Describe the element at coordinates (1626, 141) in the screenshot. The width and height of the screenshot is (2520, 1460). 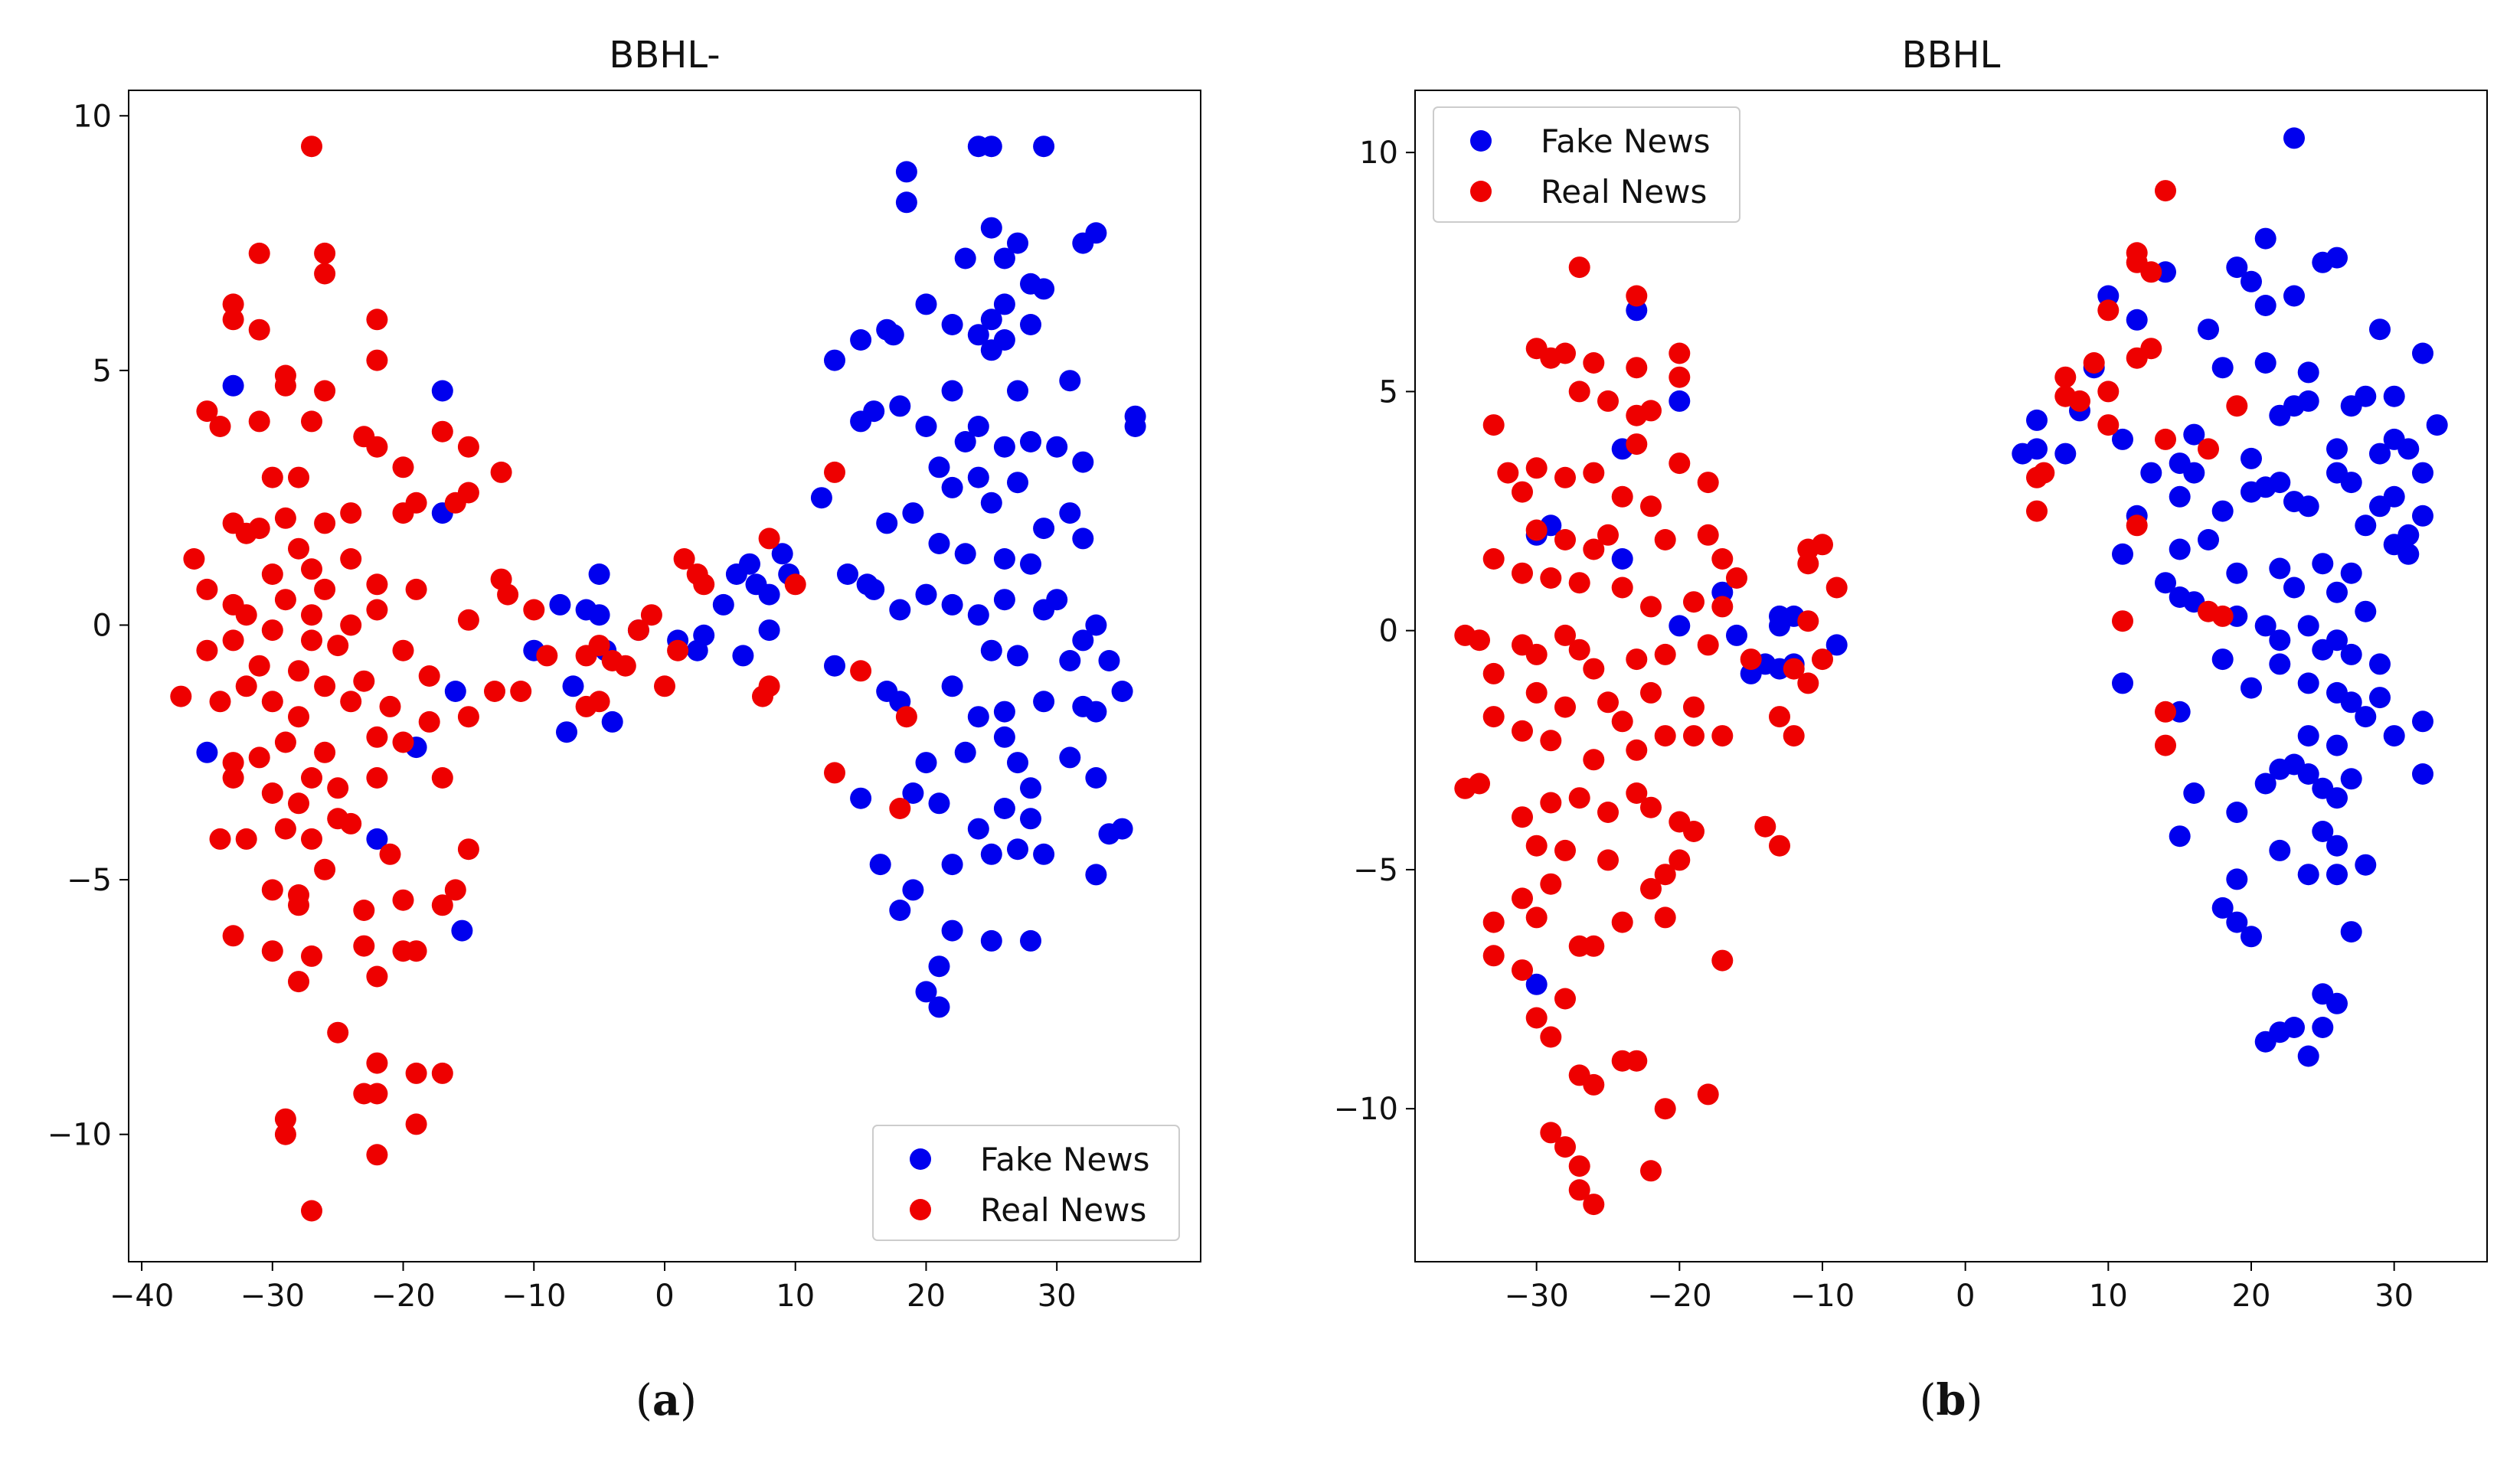
I see `legend-label: Fake News` at that location.